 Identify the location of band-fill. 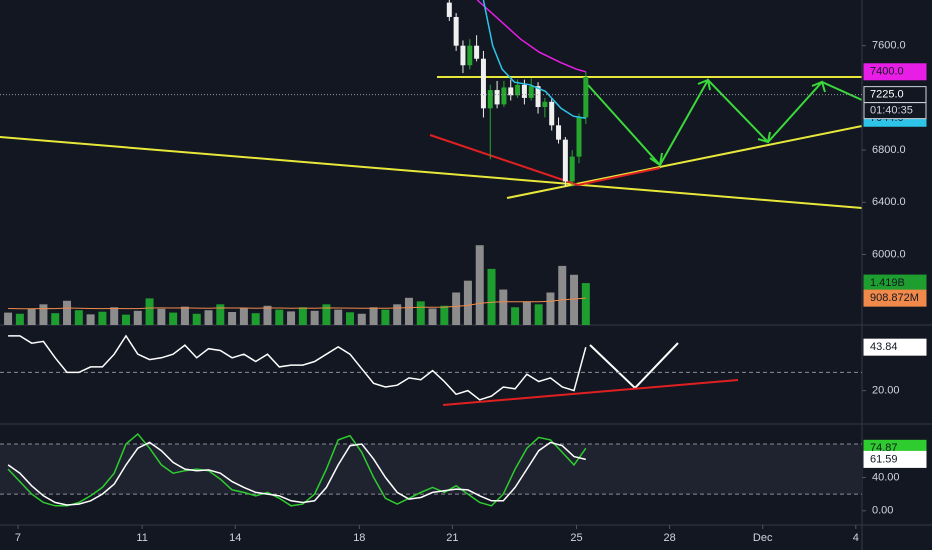
(431, 469).